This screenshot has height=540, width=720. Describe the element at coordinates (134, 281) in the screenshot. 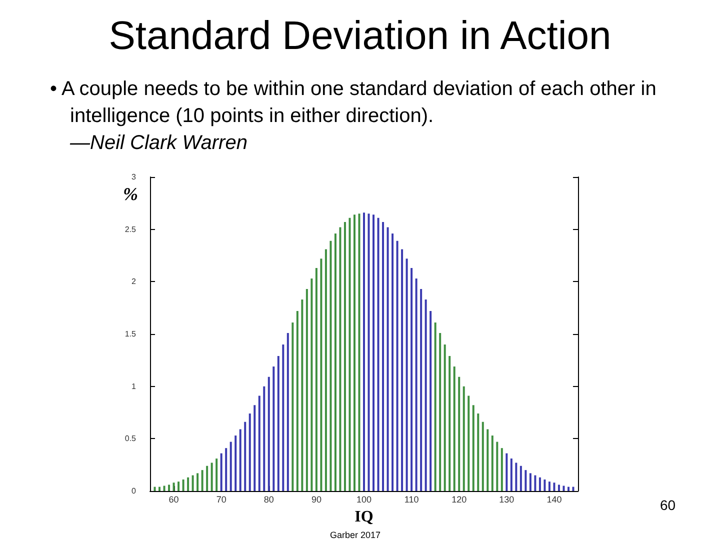

I see `y-tick-label: 2` at that location.